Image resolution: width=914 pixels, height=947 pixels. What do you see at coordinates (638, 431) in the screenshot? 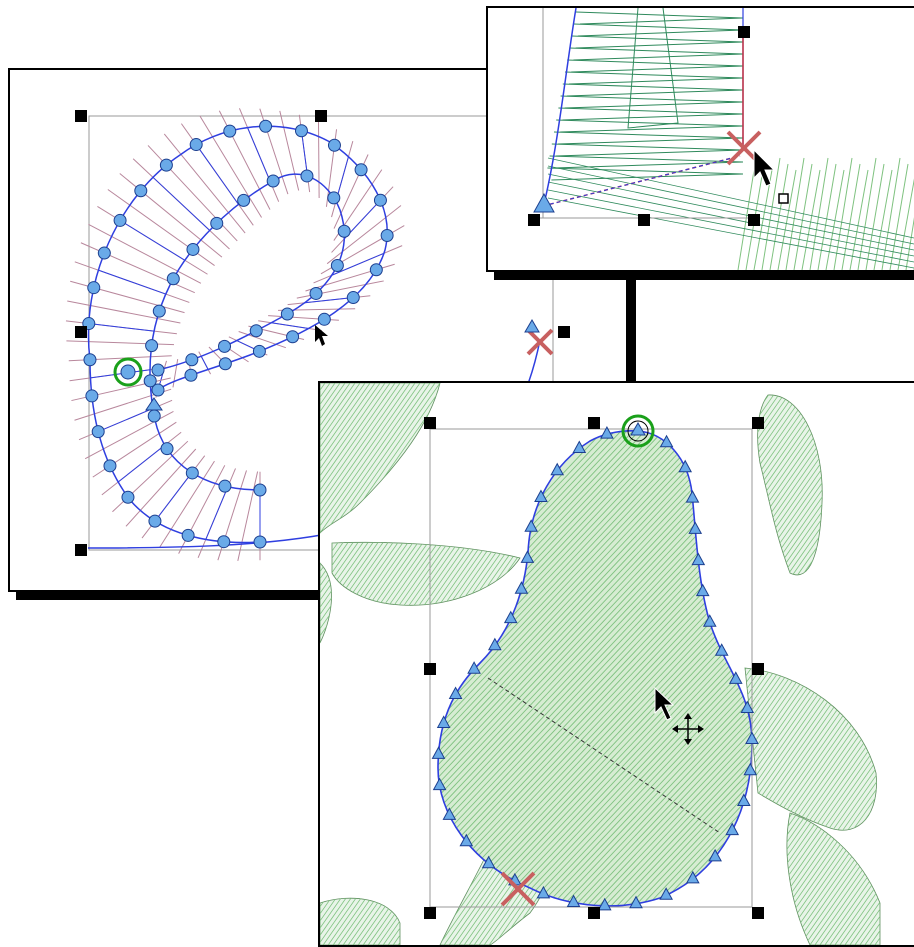
I see `start-point-icon` at bounding box center [638, 431].